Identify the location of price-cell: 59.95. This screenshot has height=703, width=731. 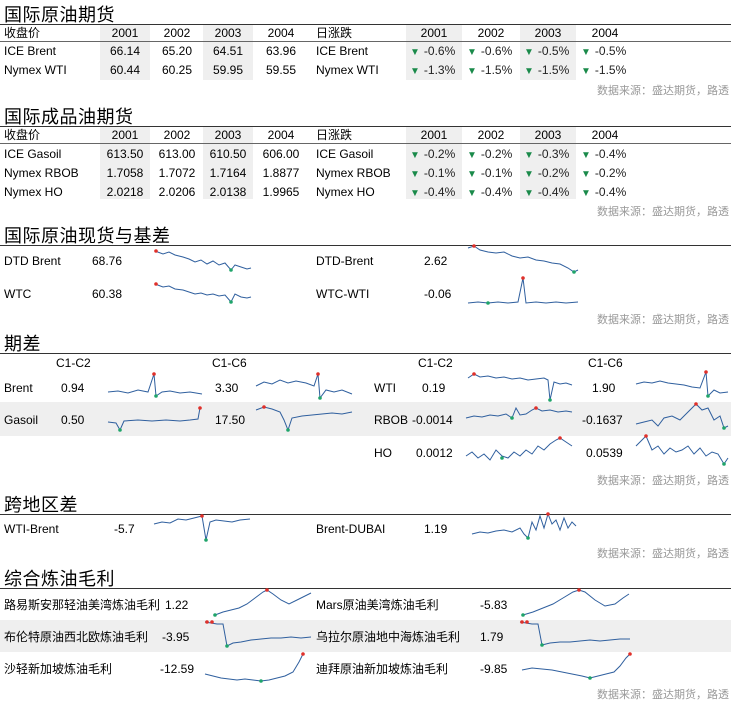
(228, 70).